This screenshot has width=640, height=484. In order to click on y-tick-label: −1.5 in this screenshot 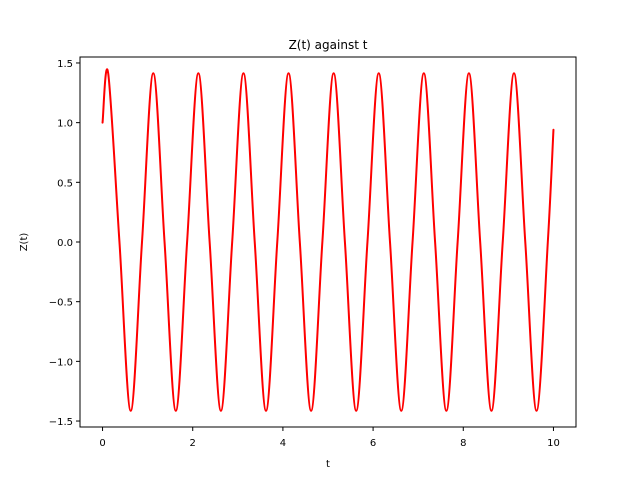, I will do `click(61, 422)`.